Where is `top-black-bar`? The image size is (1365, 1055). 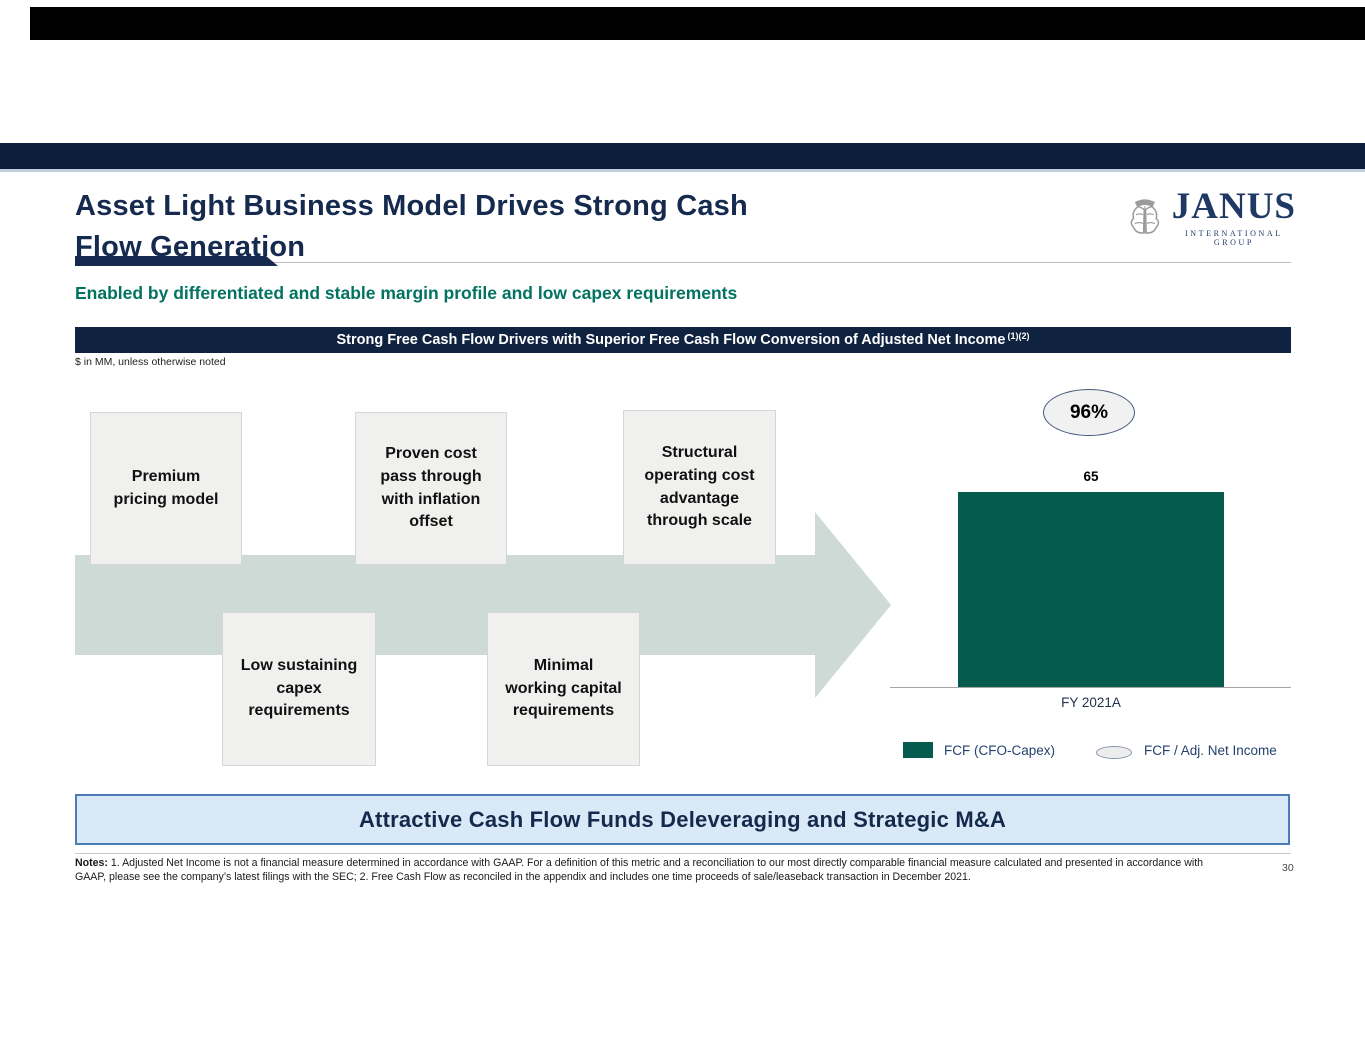 top-black-bar is located at coordinates (697, 23).